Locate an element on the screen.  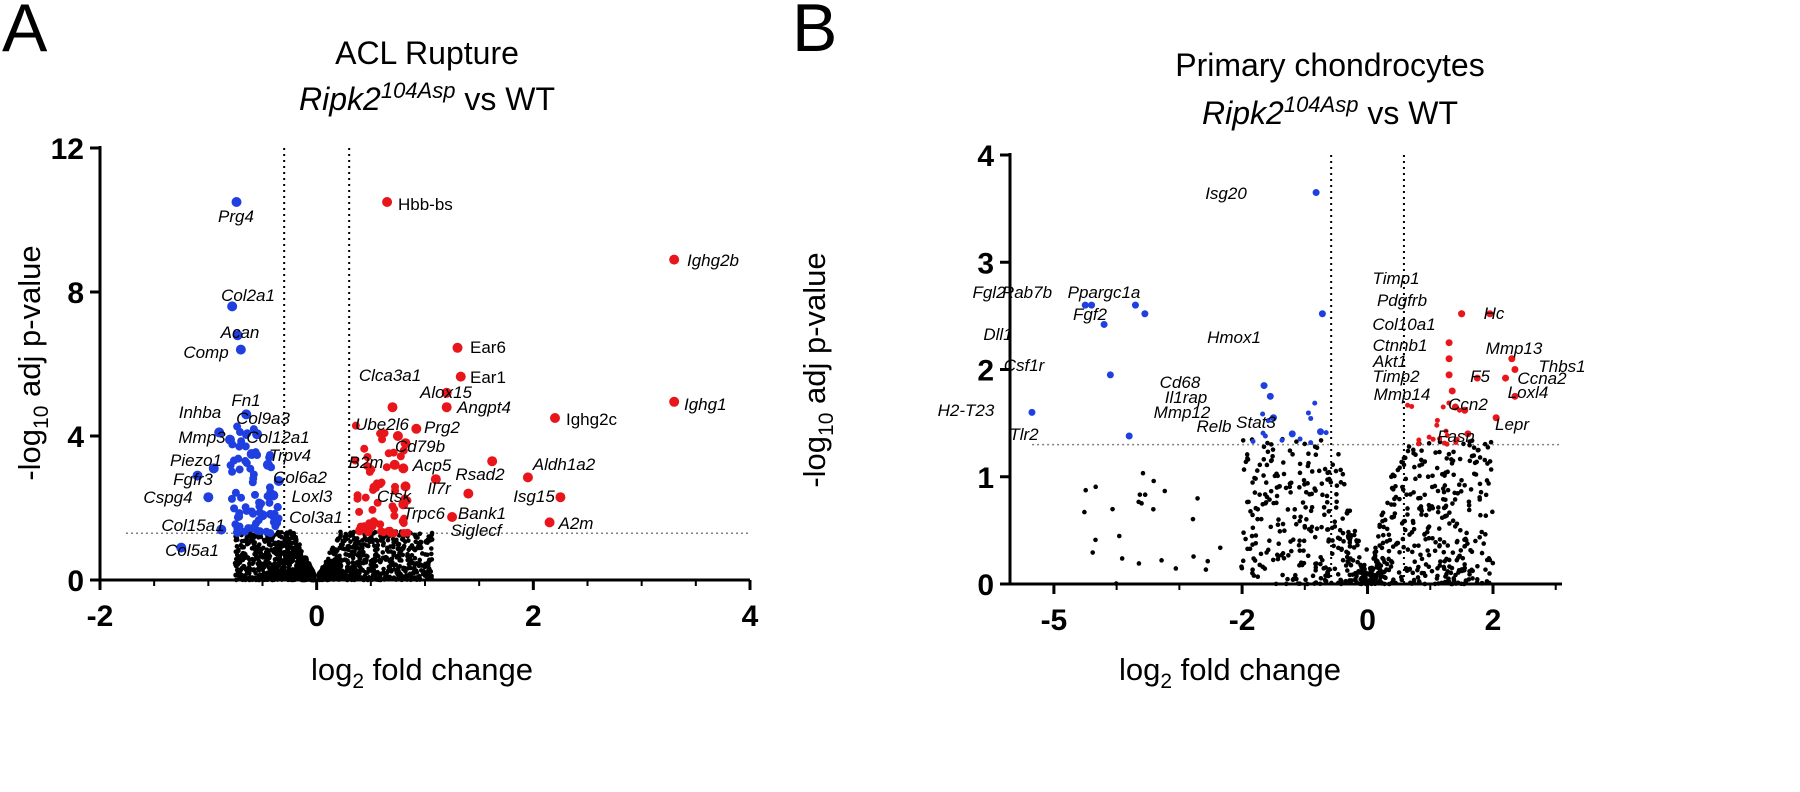
gene-label: Cspg4 is located at coordinates (167, 497).